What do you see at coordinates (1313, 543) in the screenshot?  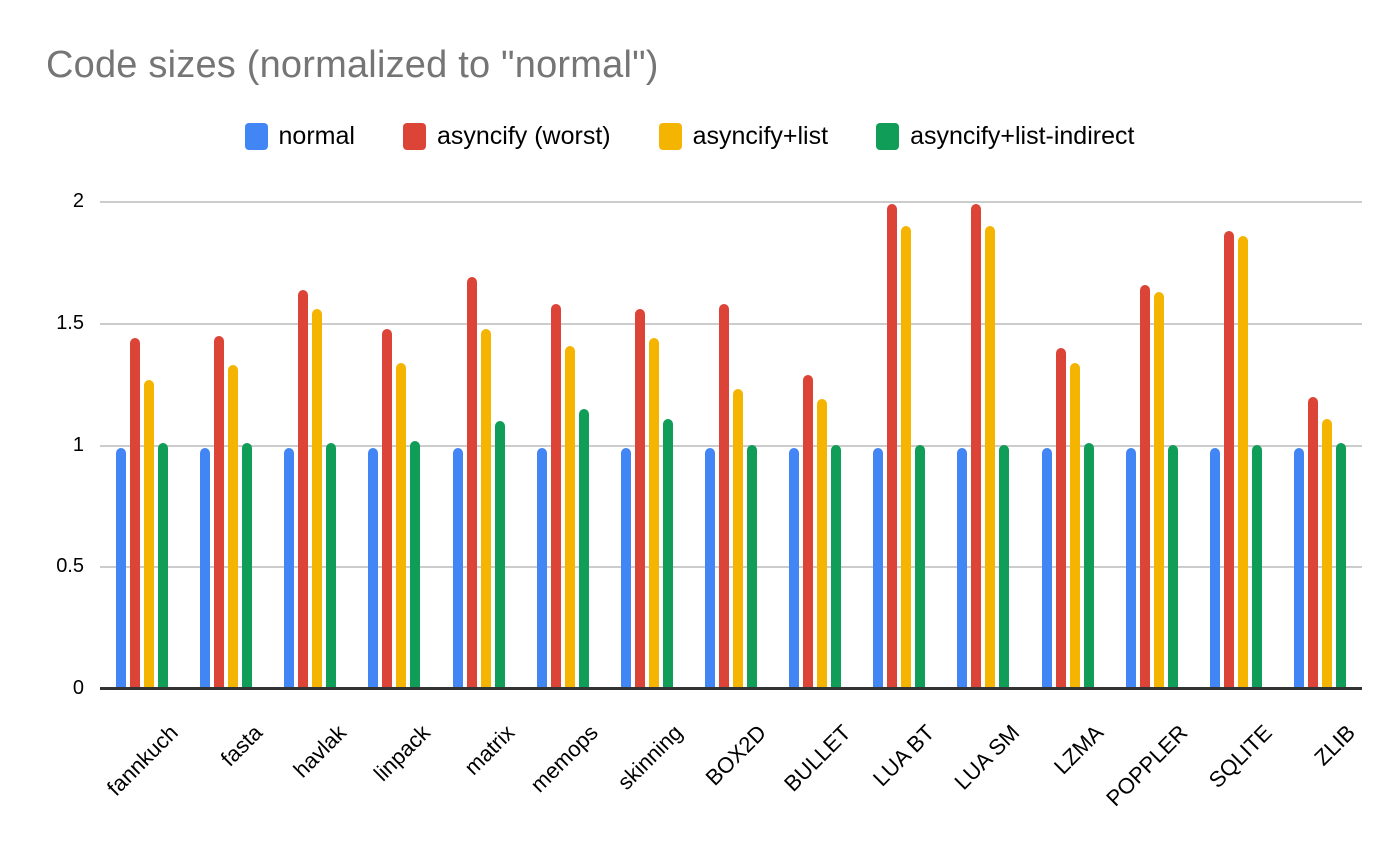 I see `bar-asyncify-worst-zlib` at bounding box center [1313, 543].